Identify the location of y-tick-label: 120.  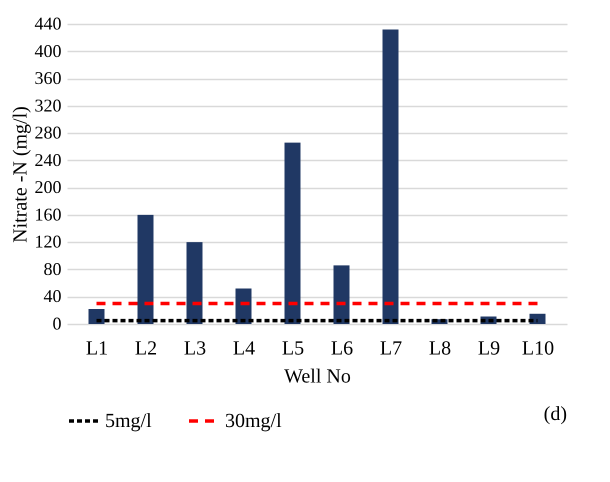
(48, 242).